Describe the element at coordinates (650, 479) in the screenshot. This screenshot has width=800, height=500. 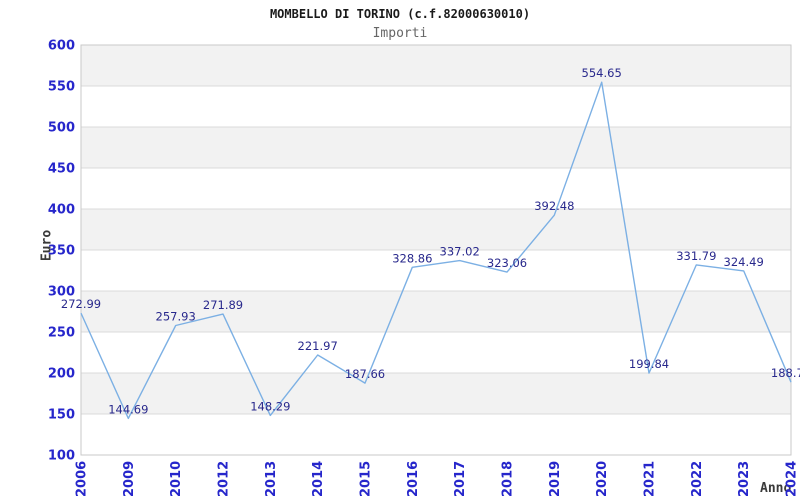
I see `x-tick-label: 2021` at that location.